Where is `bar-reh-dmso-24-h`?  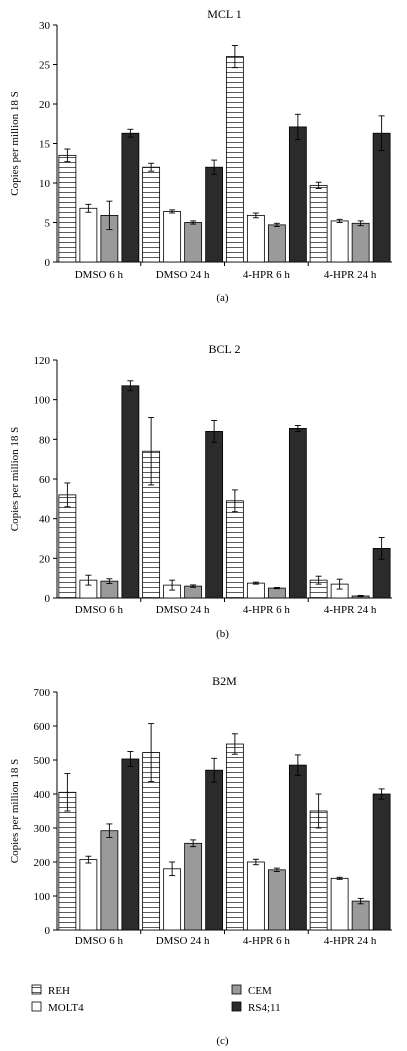
bar-reh-dmso-24-h is located at coordinates (151, 214).